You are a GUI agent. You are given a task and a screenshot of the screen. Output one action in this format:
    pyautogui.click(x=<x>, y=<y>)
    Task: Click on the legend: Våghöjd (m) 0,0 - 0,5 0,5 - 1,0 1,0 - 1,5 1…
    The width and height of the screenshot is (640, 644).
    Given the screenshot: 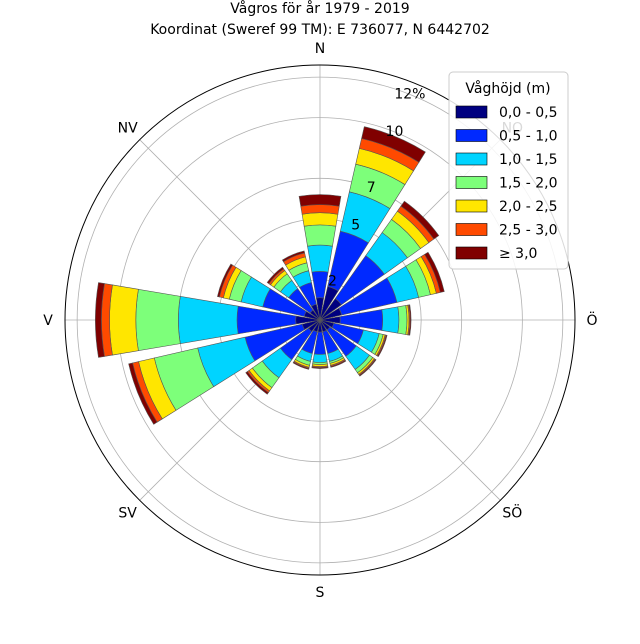 What is the action you would take?
    pyautogui.click(x=508, y=170)
    